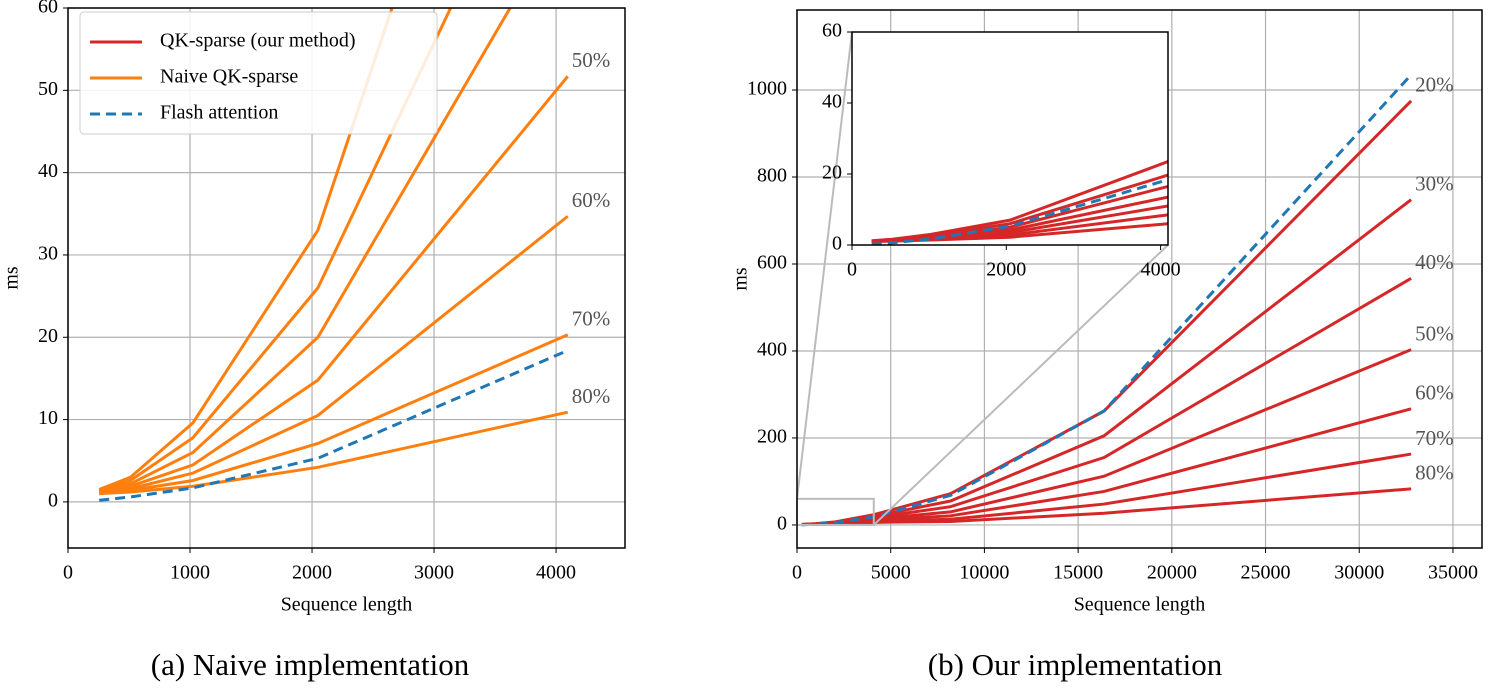 This screenshot has width=1489, height=690. I want to click on caption: (b) Our implementation, so click(1075, 664).